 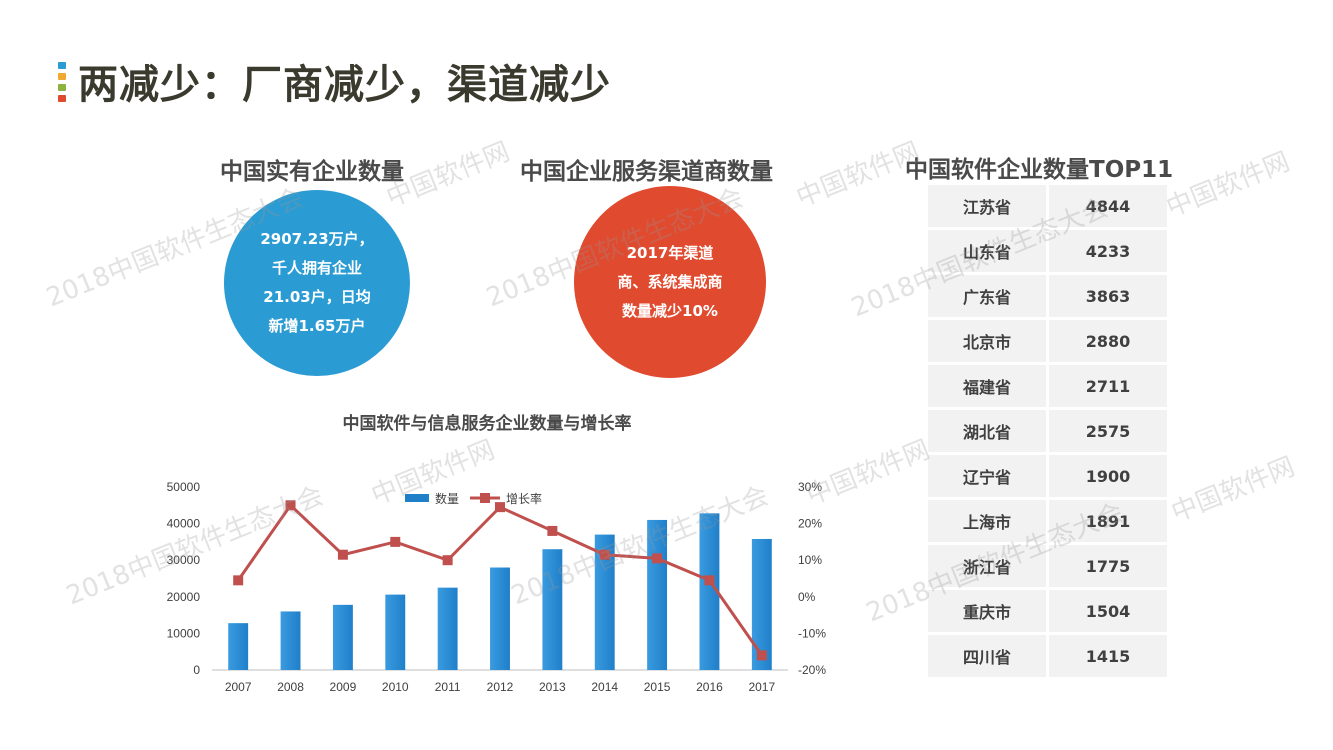 What do you see at coordinates (1108, 296) in the screenshot?
I see `count-cell: 3863` at bounding box center [1108, 296].